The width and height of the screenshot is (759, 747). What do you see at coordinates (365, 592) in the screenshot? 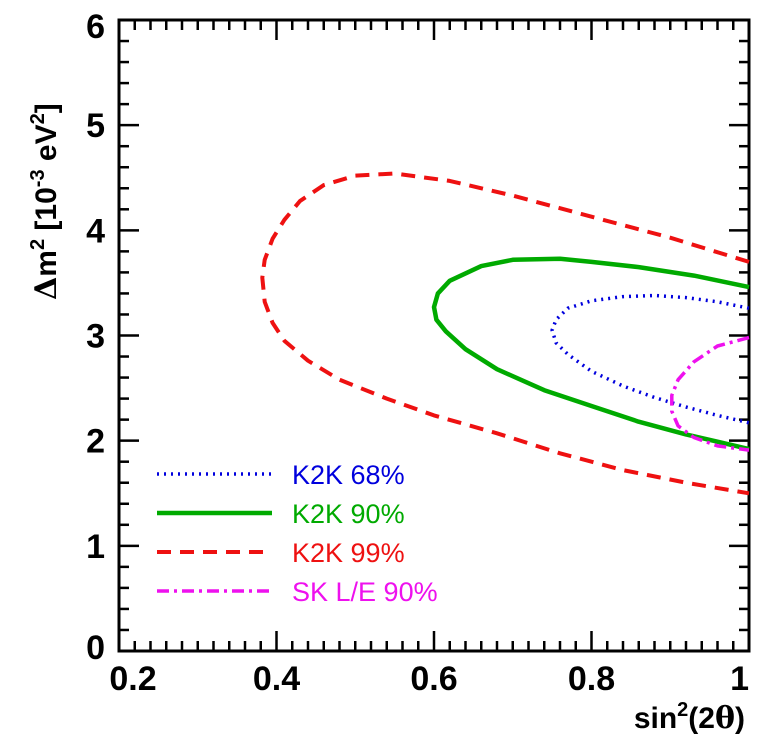
I see `legend-label-sk-le-90: SK L/E 90%` at bounding box center [365, 592].